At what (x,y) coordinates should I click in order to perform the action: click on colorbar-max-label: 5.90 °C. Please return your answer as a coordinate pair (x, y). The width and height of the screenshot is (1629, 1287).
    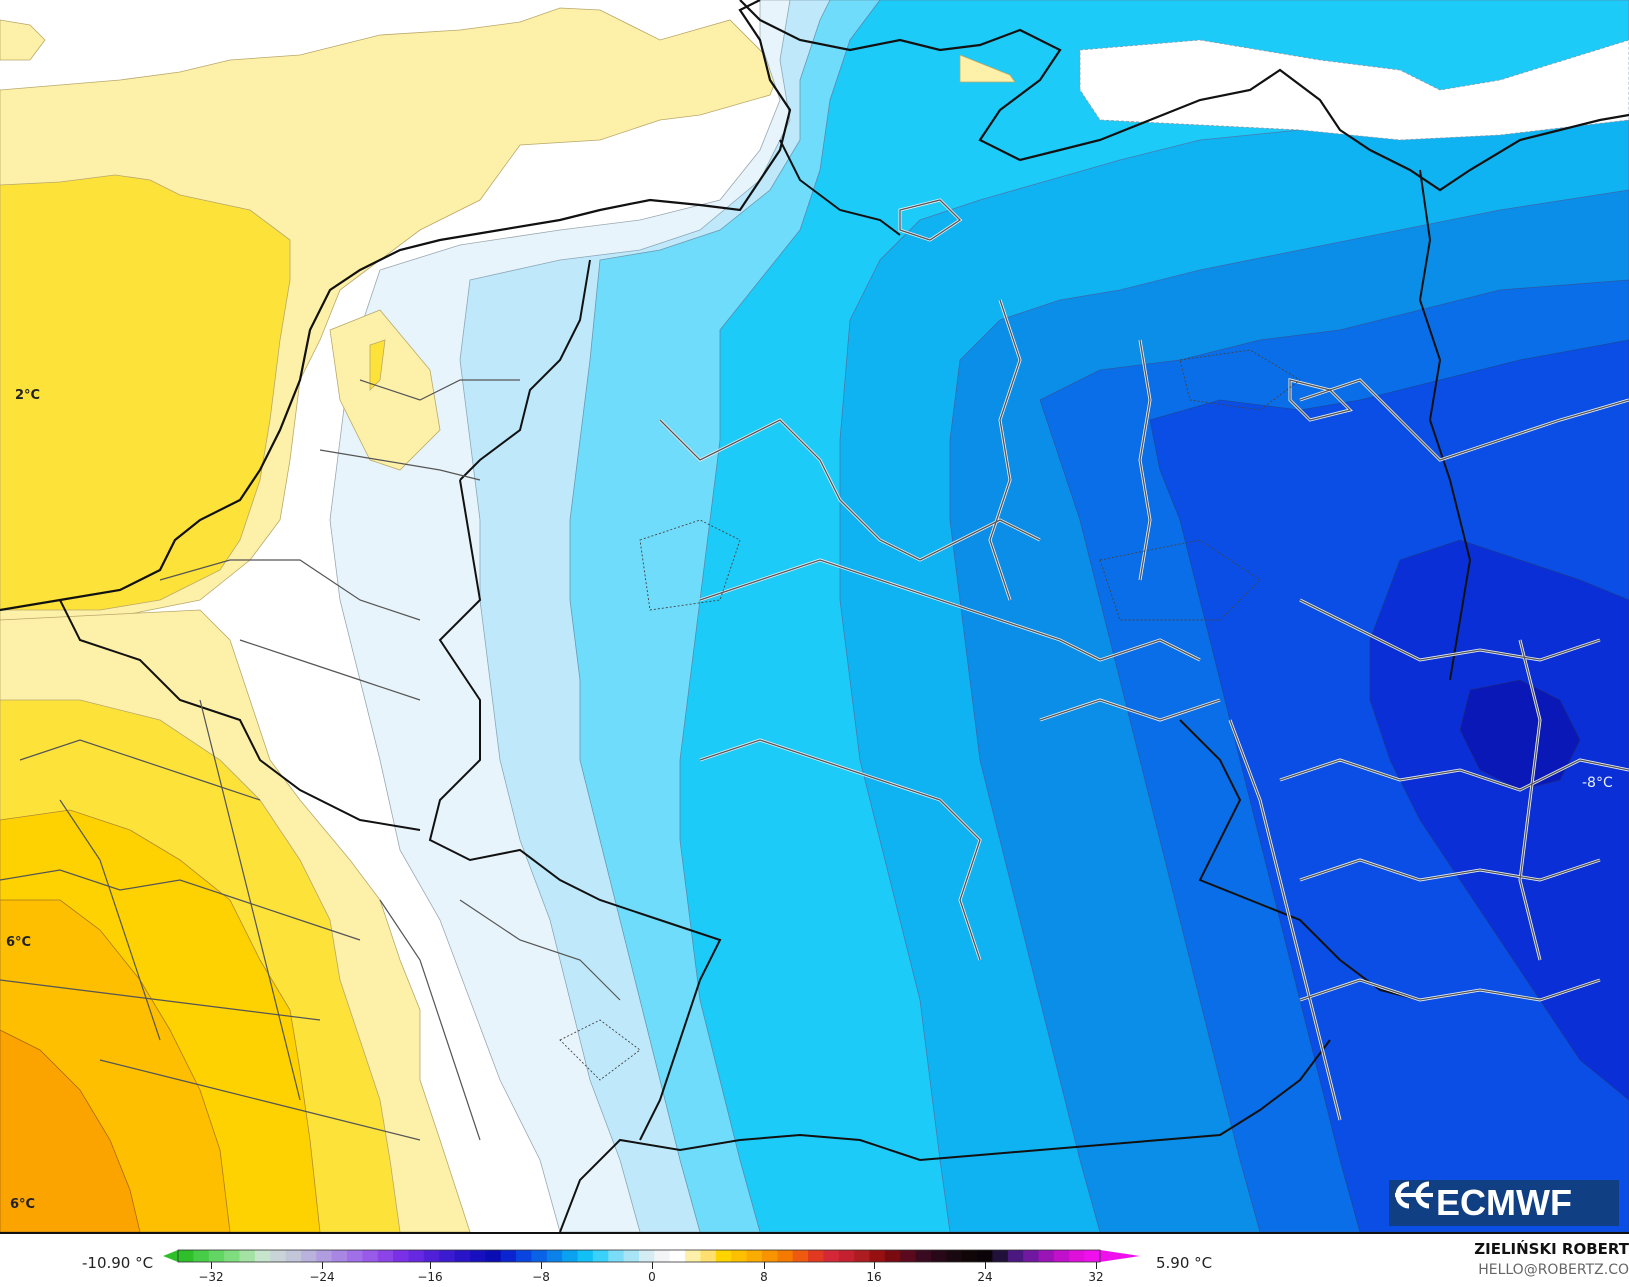
    Looking at the image, I should click on (1184, 1263).